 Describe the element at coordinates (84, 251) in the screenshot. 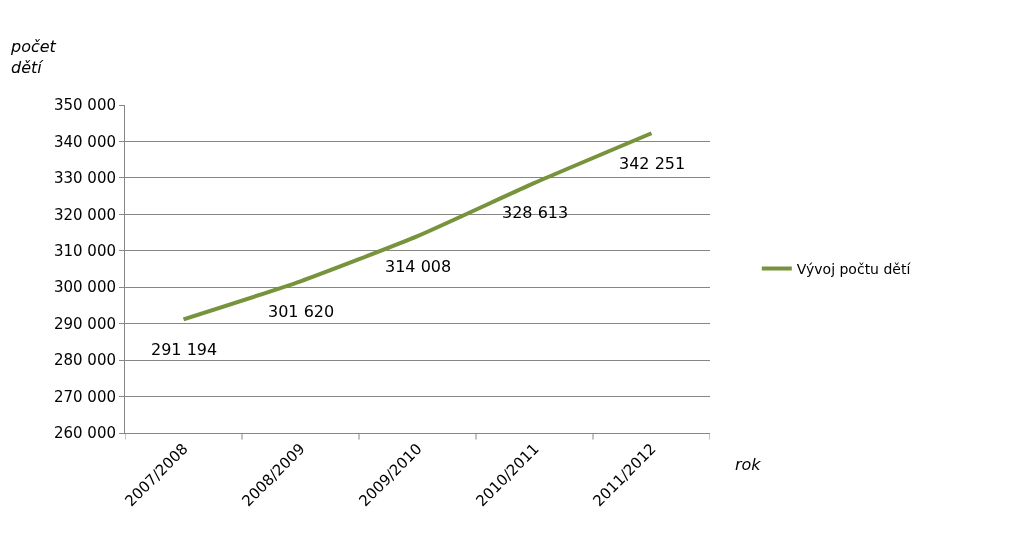

I see `y-tick-label: 310 000` at that location.